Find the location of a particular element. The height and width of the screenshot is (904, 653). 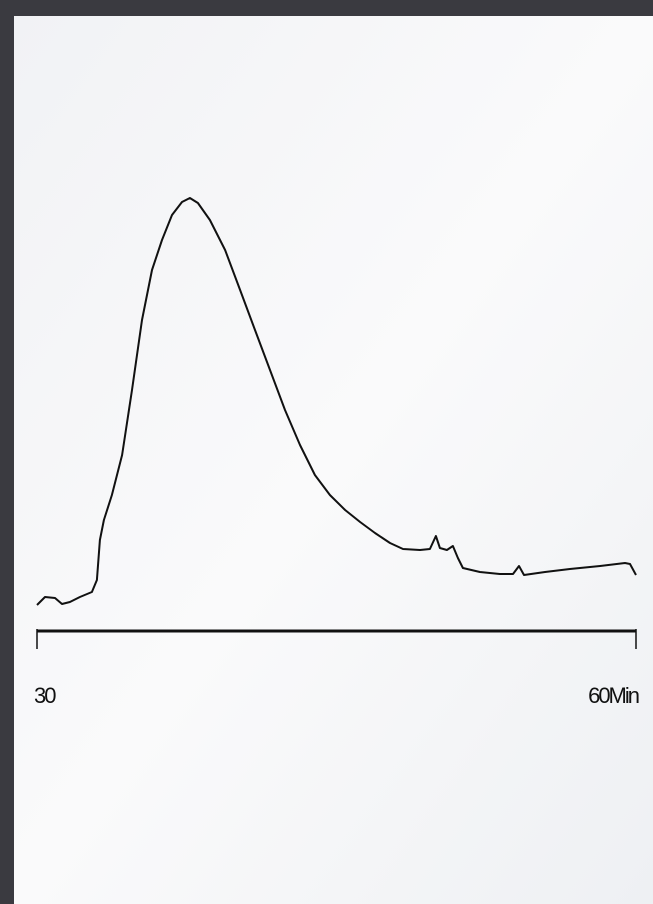

x-tick-label: 60Min is located at coordinates (613, 695).